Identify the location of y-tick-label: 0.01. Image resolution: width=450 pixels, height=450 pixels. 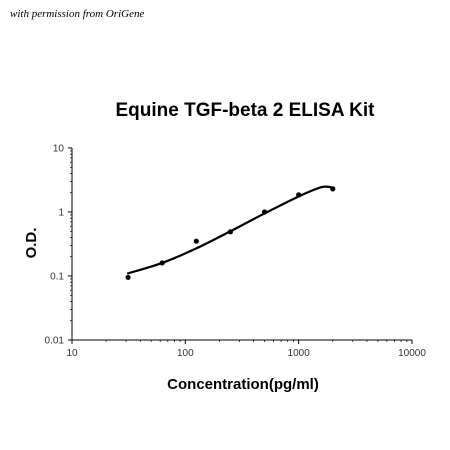
(55, 341).